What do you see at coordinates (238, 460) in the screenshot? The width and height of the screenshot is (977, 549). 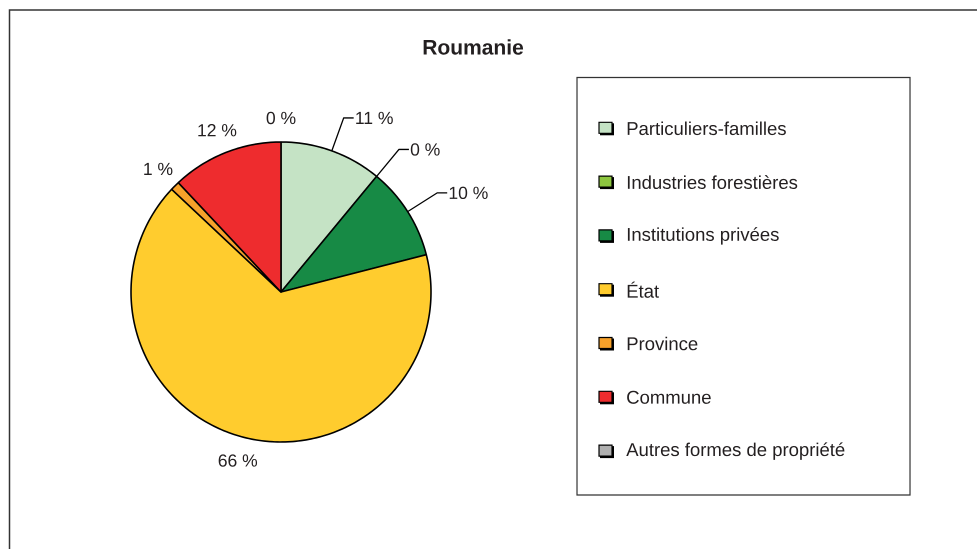 I see `data-label: 66 %` at bounding box center [238, 460].